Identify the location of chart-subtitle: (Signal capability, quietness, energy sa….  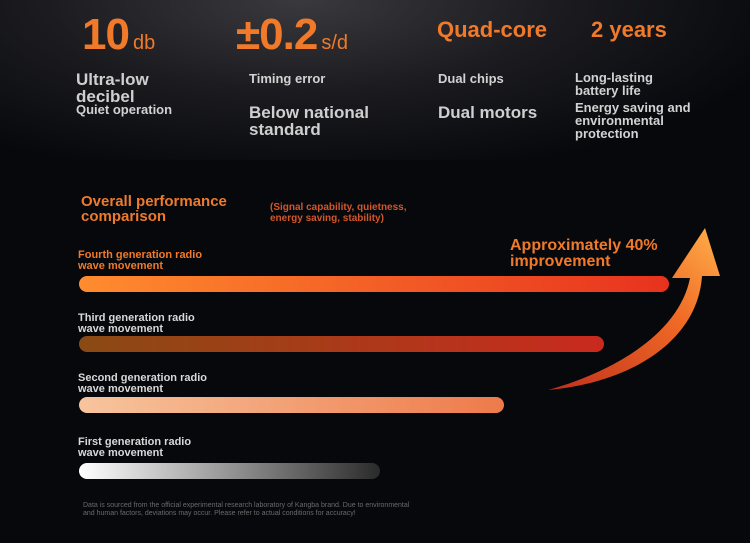
(338, 213).